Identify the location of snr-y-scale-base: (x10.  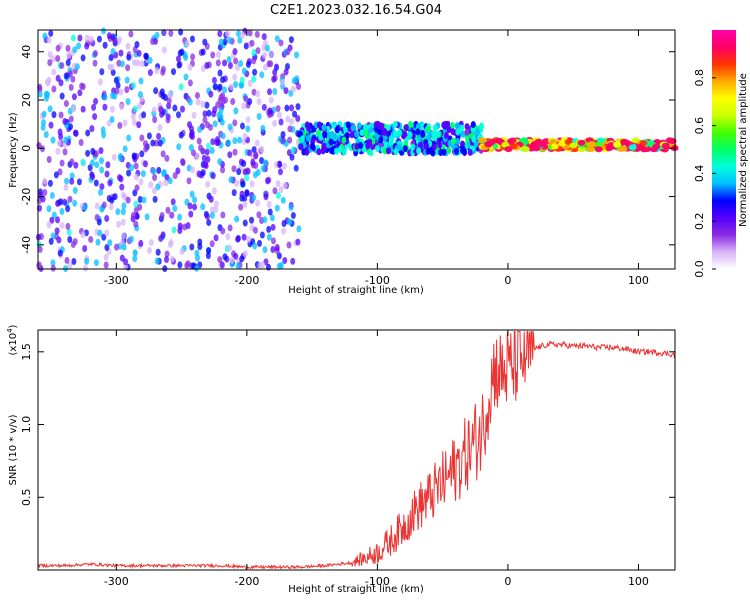
(13, 344).